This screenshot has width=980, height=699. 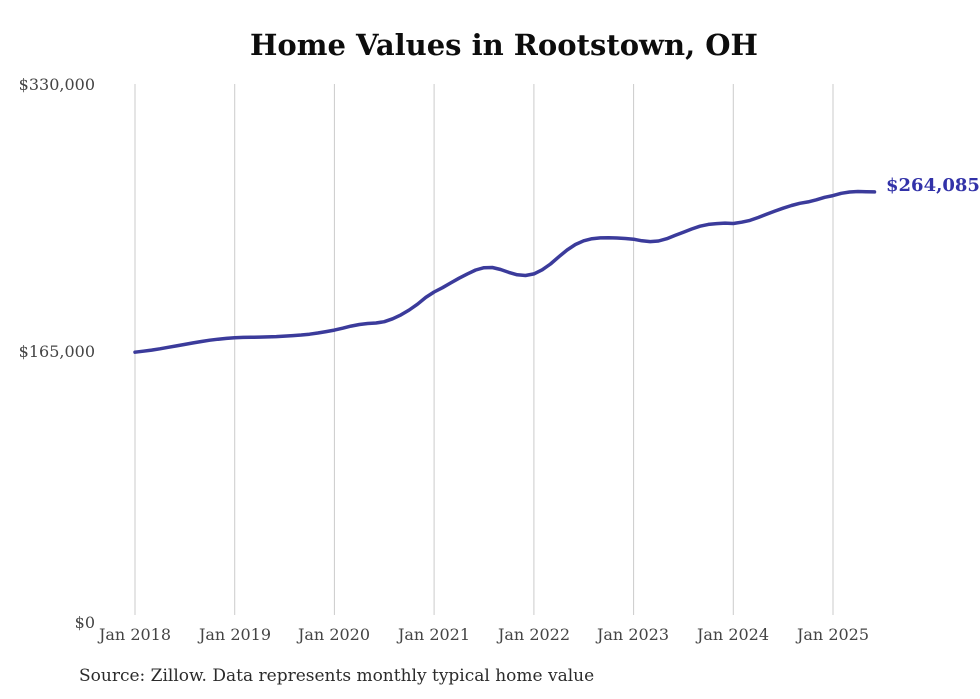 I want to click on x-axis-tick-jan-2018: Jan 2018, so click(x=135, y=634).